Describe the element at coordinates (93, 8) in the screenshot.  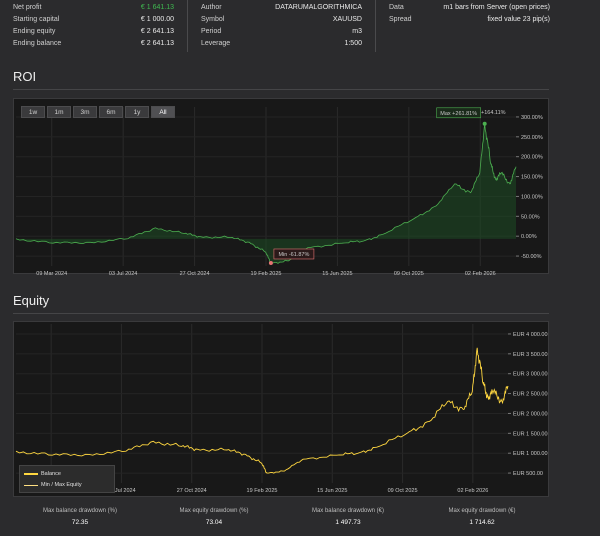
I see `stat-row: Net profit € 1 641.13` at that location.